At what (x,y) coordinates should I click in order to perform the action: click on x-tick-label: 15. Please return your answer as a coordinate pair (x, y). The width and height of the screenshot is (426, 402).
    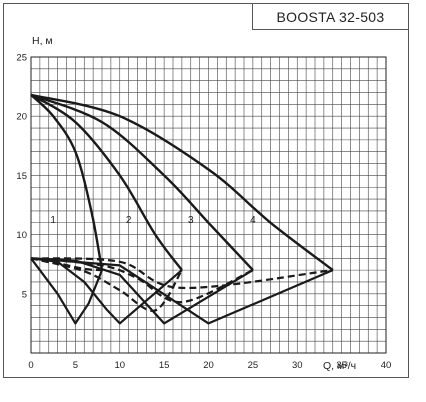
    Looking at the image, I should click on (164, 365).